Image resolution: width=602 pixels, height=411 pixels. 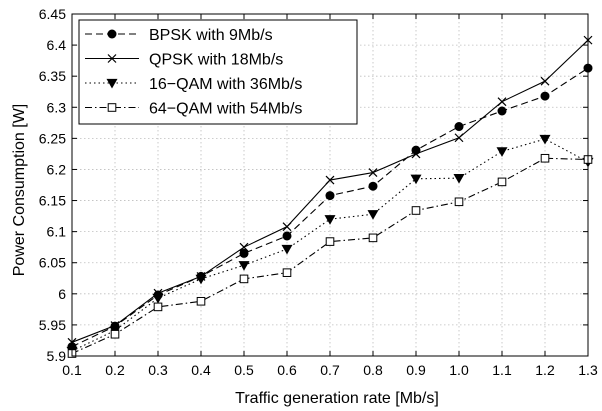 I want to click on x-tick-label: 0.1, so click(x=72, y=370).